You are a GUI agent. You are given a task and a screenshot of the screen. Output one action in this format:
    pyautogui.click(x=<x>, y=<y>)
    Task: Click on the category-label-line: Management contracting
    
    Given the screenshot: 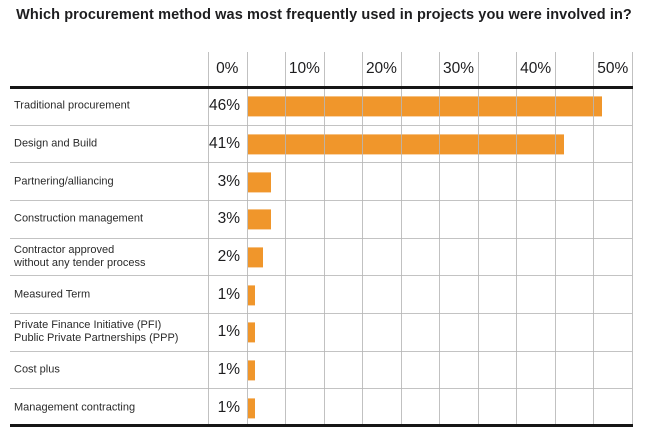 What is the action you would take?
    pyautogui.click(x=75, y=407)
    